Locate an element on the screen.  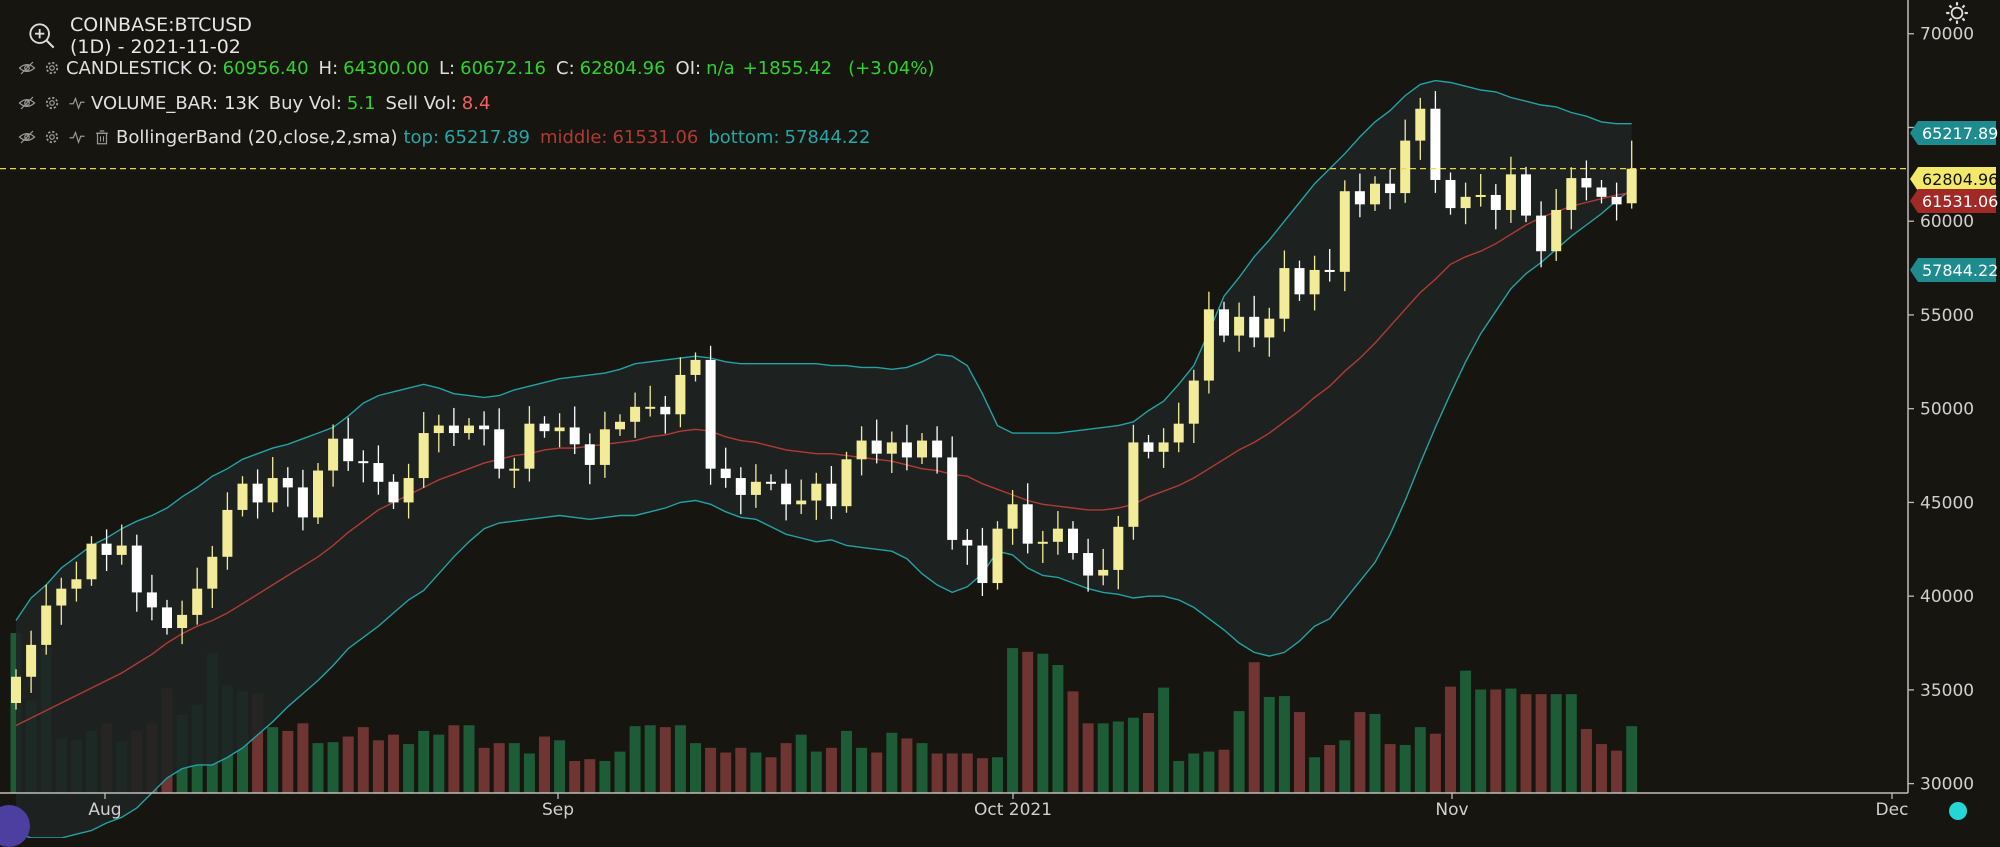
x-tick-label: Aug is located at coordinates (104, 810).